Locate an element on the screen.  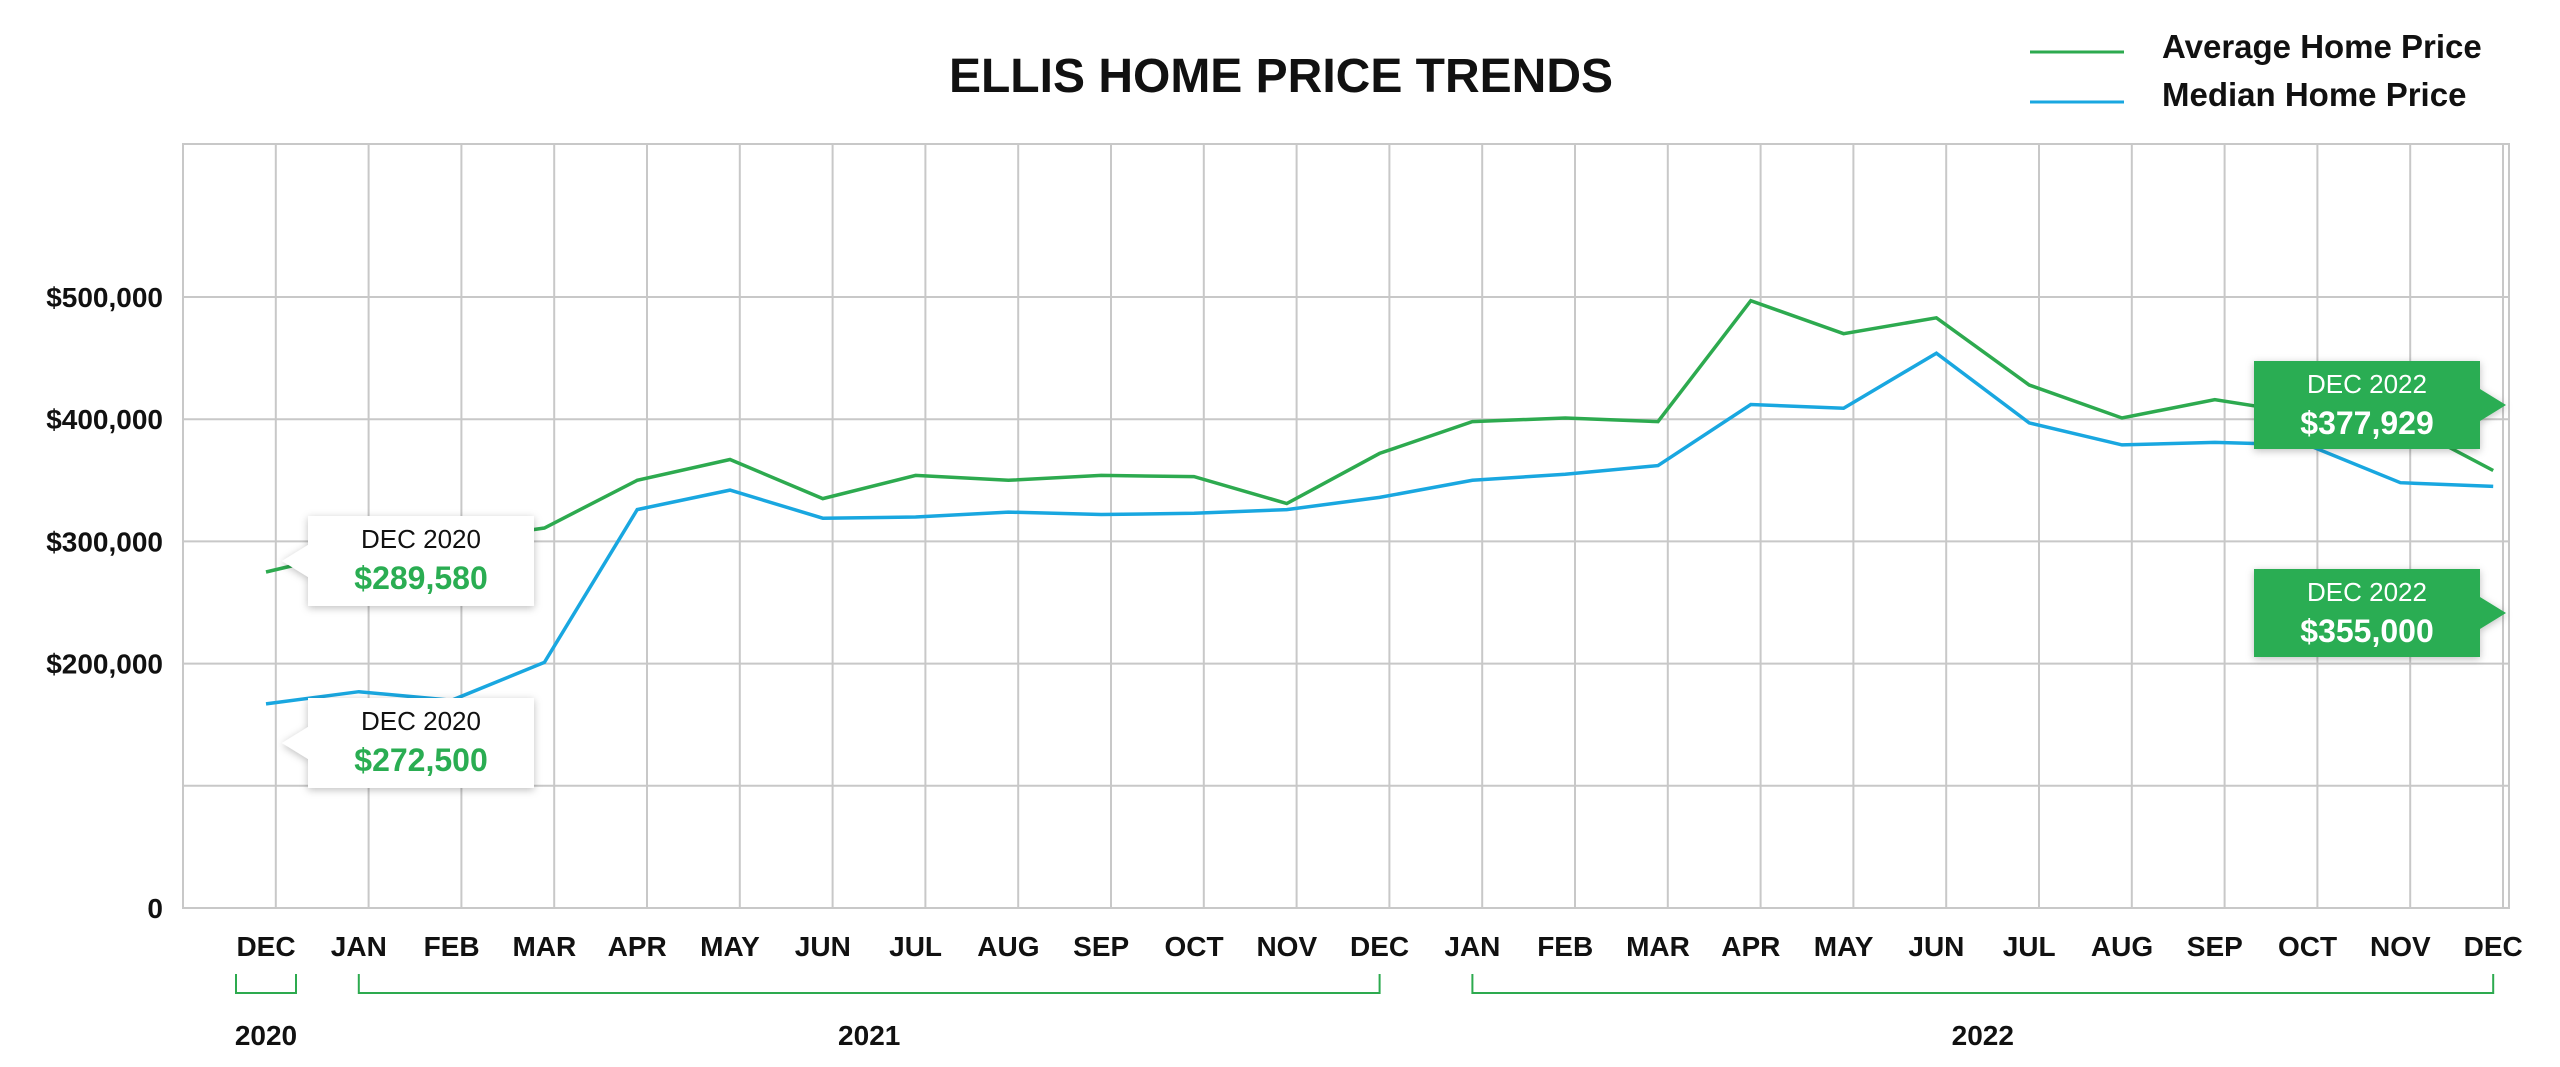
y-tick-label: $500,000 is located at coordinates (104, 297).